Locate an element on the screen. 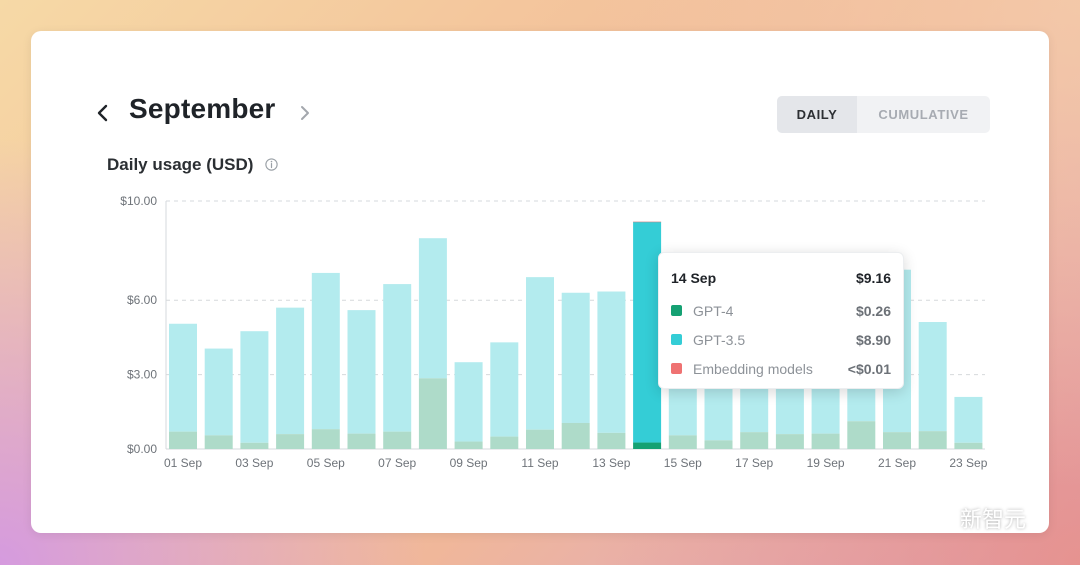  month-title: September is located at coordinates (202, 108).